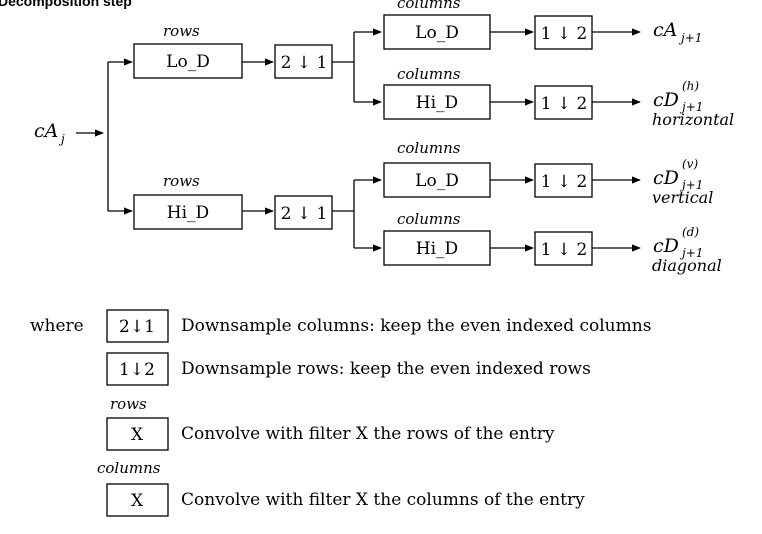  What do you see at coordinates (687, 265) in the screenshot?
I see `svg-text: diagonal` at bounding box center [687, 265].